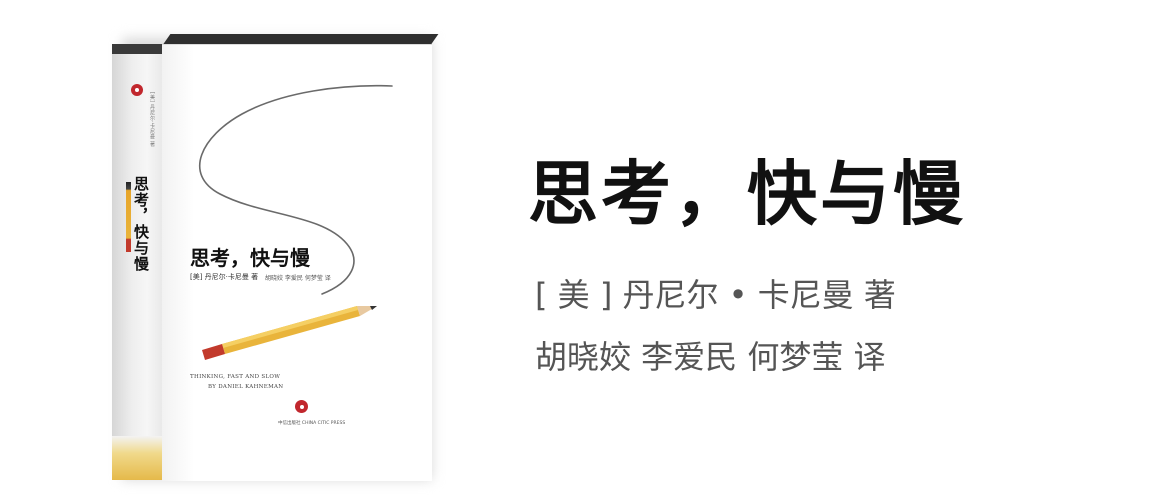 The height and width of the screenshot is (500, 1175). What do you see at coordinates (710, 357) in the screenshot?
I see `book-translators: 胡晓姣 李爱民 何梦莹 译` at bounding box center [710, 357].